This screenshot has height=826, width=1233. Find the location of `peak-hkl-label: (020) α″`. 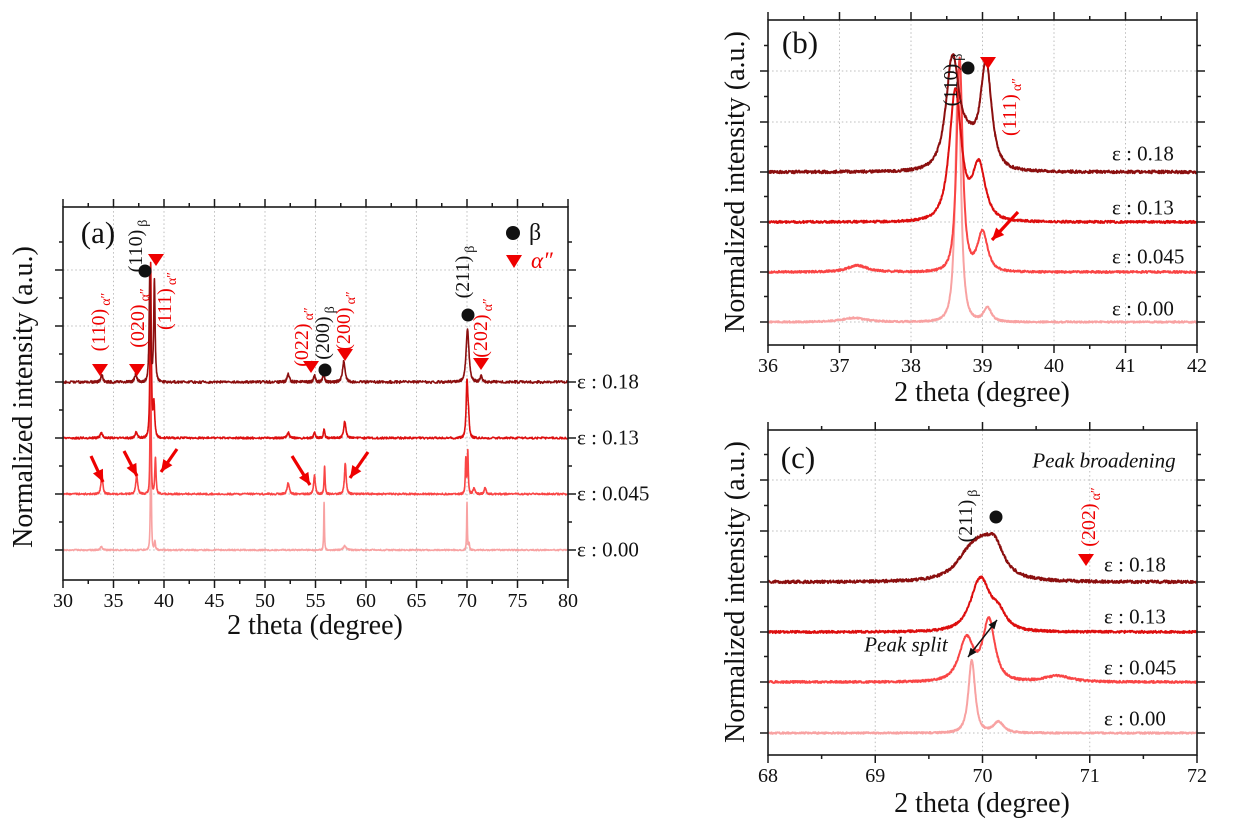

peak-hkl-label: (020) α″ is located at coordinates (140, 318).